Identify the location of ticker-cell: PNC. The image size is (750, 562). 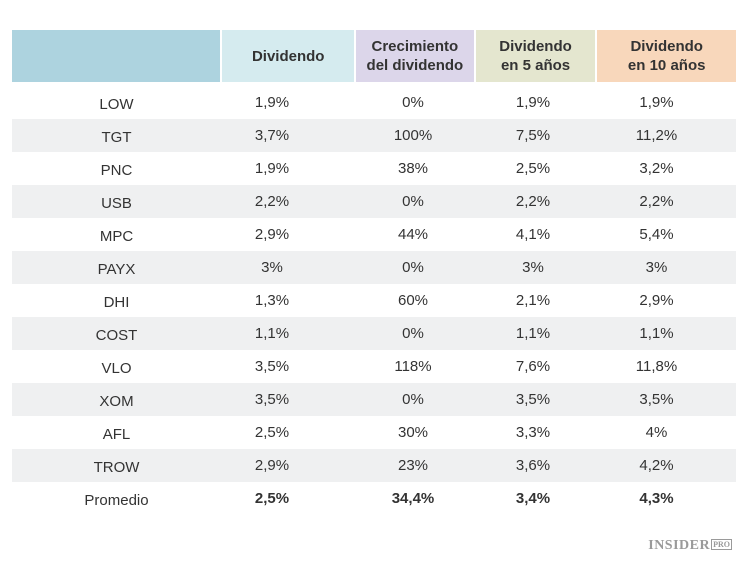
(116, 170).